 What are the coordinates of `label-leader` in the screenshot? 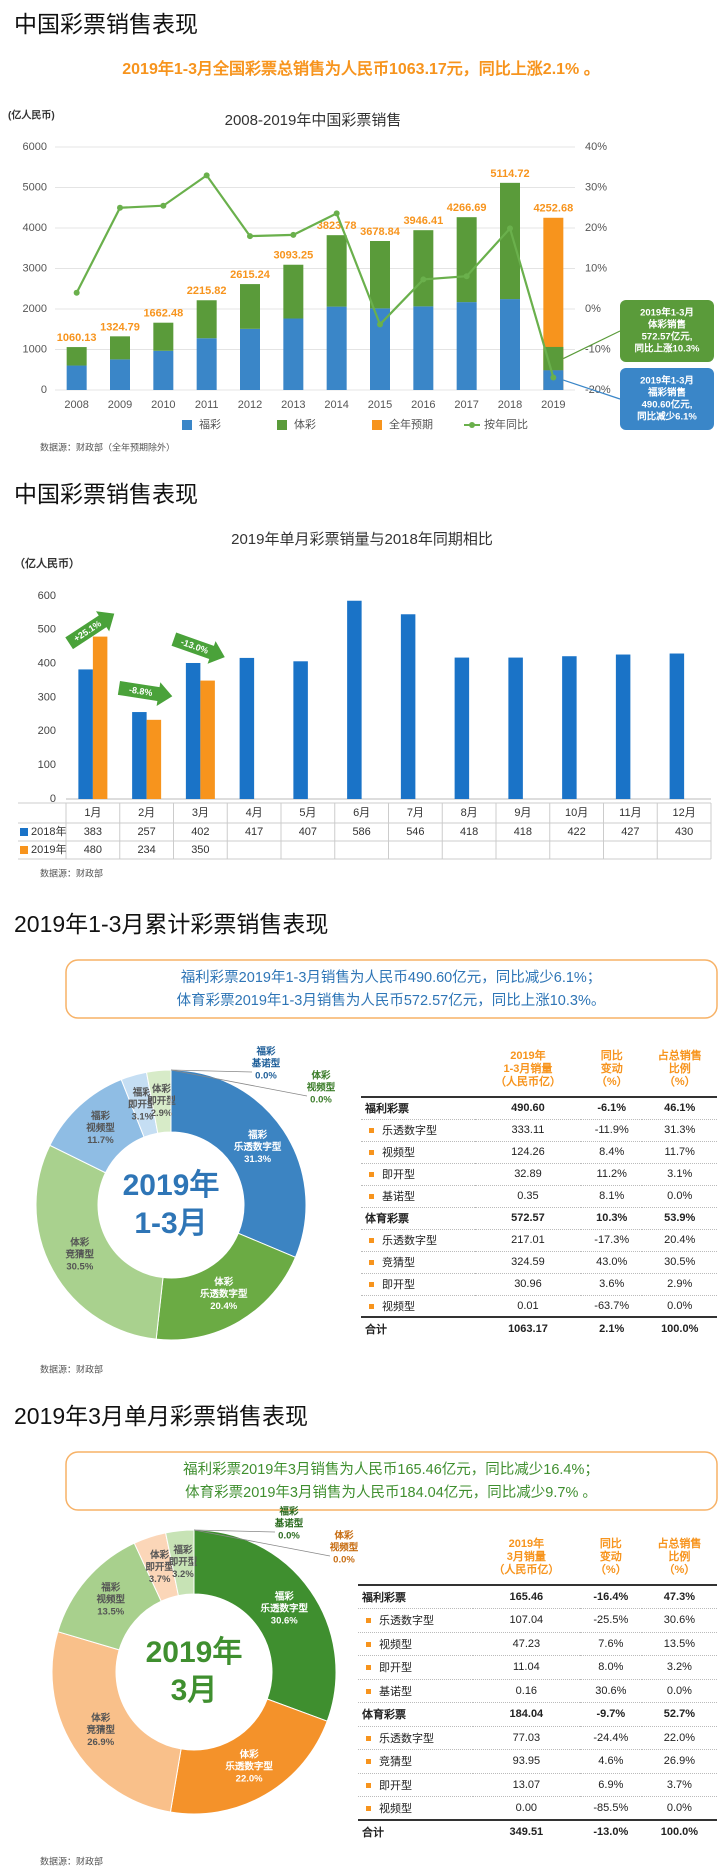 It's located at (234, 1531).